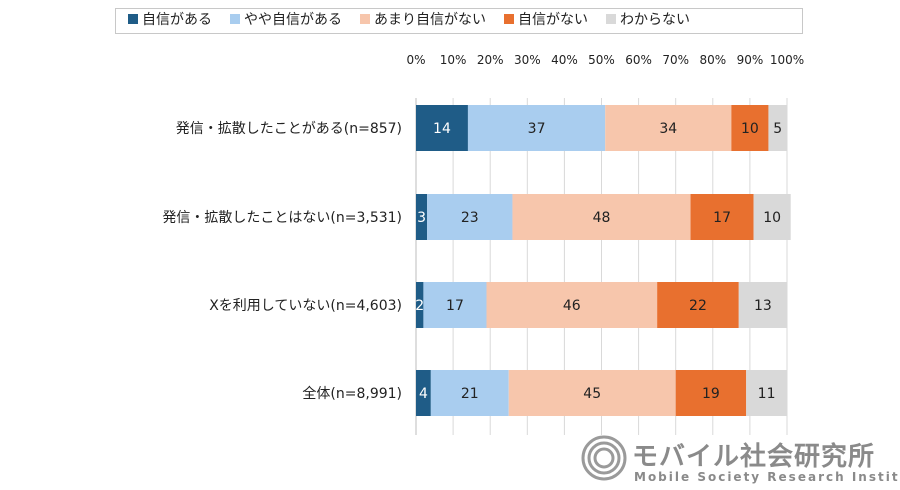 The height and width of the screenshot is (490, 900). Describe the element at coordinates (527, 60) in the screenshot. I see `x-tick-label-3: 30%` at that location.